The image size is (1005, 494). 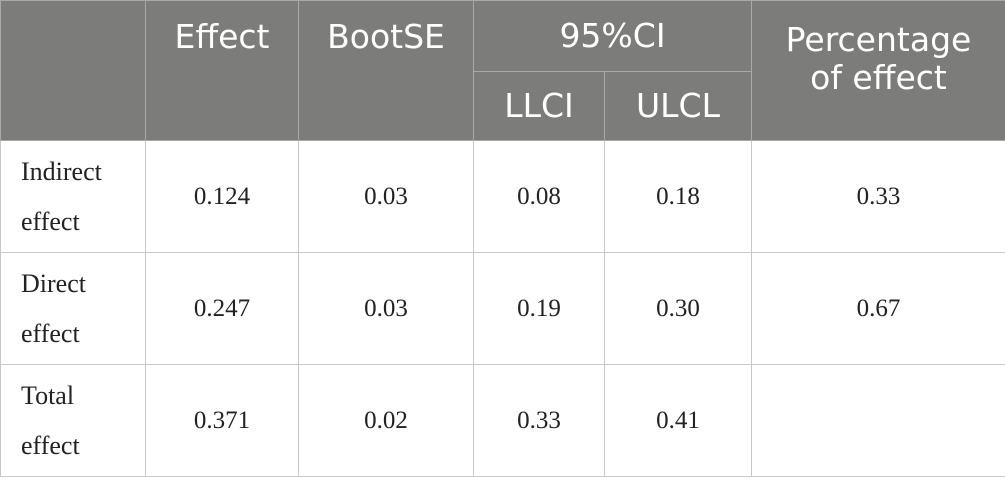 I want to click on row-label: Total effect, so click(x=73, y=420).